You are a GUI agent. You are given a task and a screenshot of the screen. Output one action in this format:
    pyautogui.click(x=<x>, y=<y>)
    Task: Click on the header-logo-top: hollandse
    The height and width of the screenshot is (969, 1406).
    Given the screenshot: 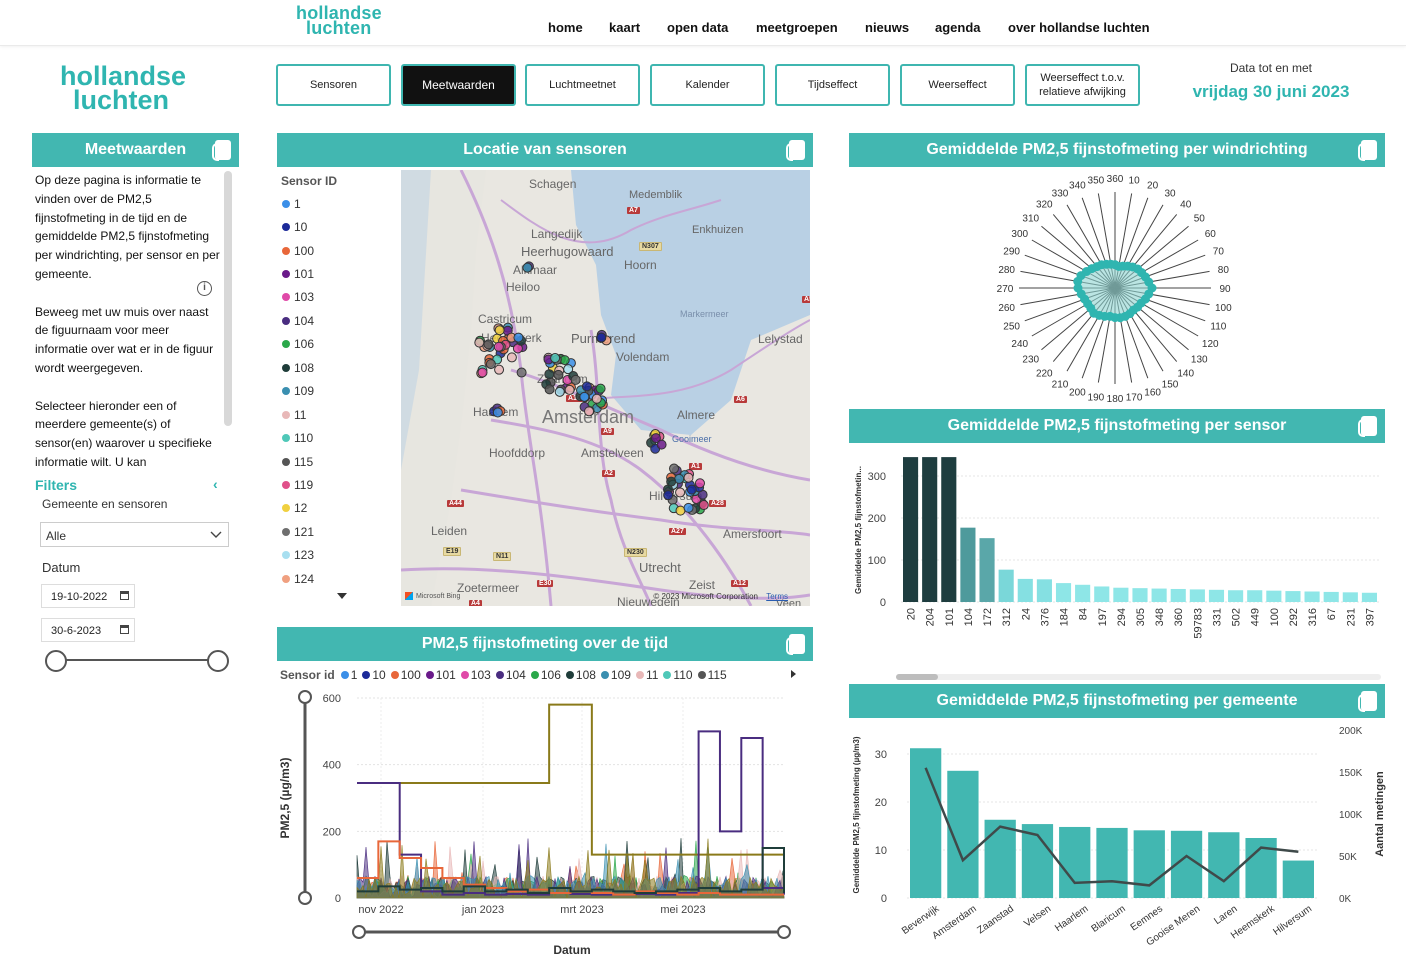 What is the action you would take?
    pyautogui.click(x=339, y=13)
    